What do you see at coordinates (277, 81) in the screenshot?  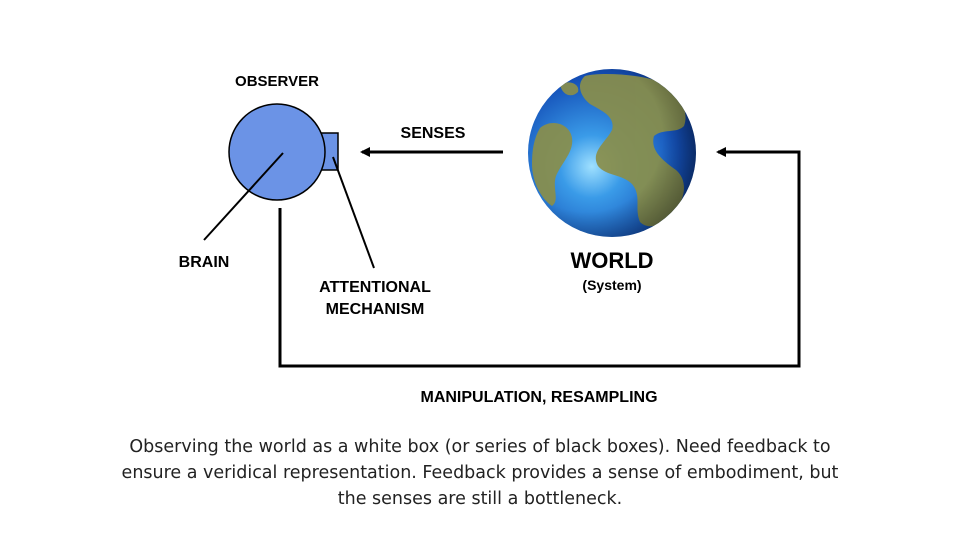 I see `observer-label: OBSERVER` at bounding box center [277, 81].